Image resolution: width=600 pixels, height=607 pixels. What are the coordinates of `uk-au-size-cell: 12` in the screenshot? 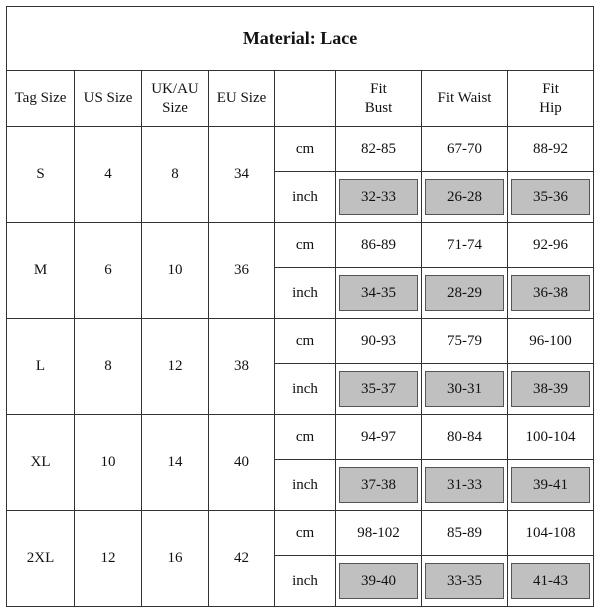 It's located at (175, 366).